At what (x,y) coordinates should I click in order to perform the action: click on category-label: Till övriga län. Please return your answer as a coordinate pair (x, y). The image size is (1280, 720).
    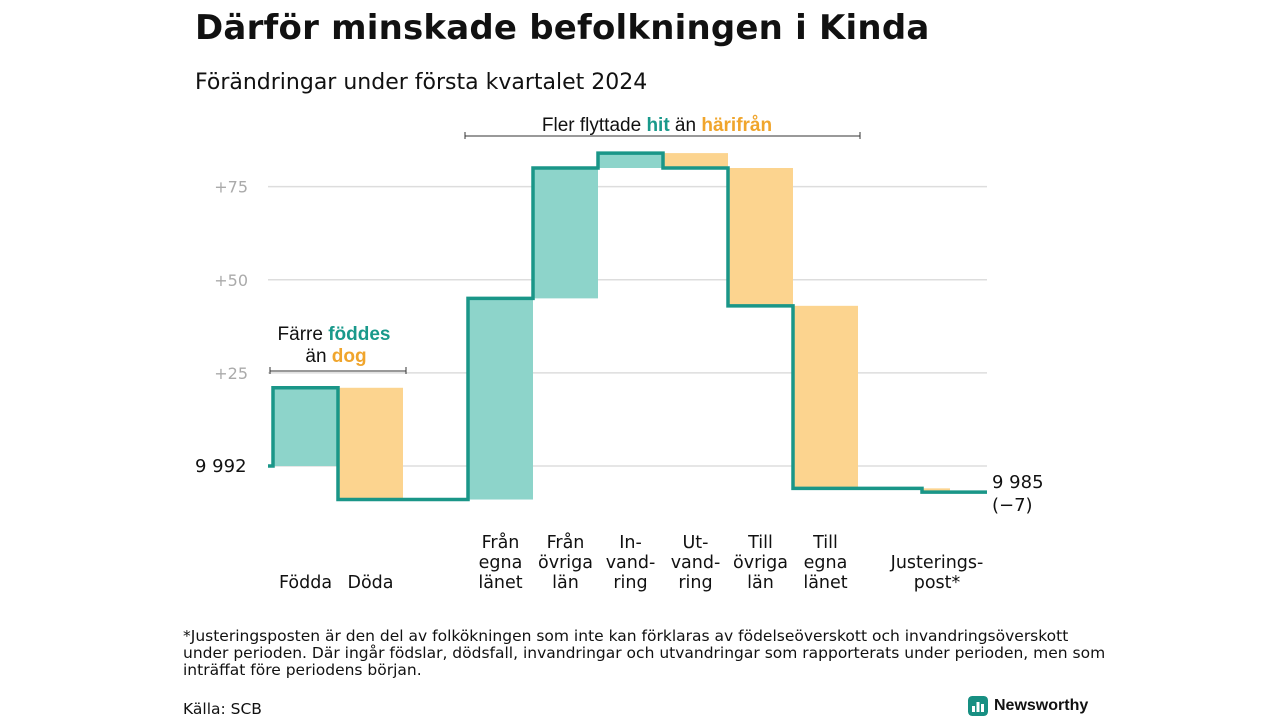
    Looking at the image, I should click on (760, 563).